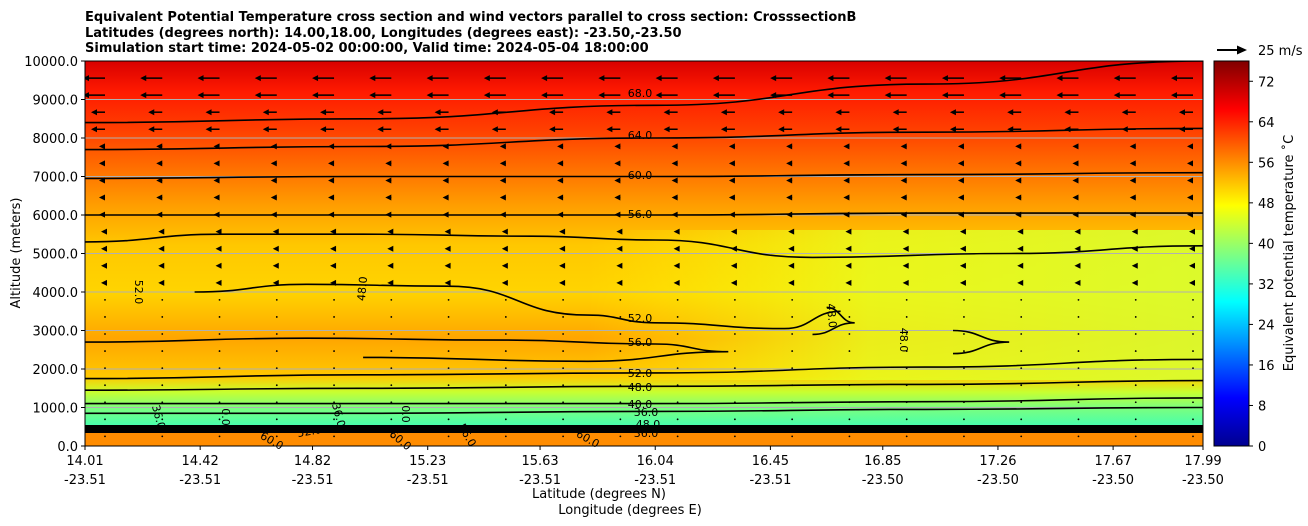 Image resolution: width=1308 pixels, height=526 pixels. Describe the element at coordinates (640, 135) in the screenshot. I see `contour-label-64: 64.0` at that location.